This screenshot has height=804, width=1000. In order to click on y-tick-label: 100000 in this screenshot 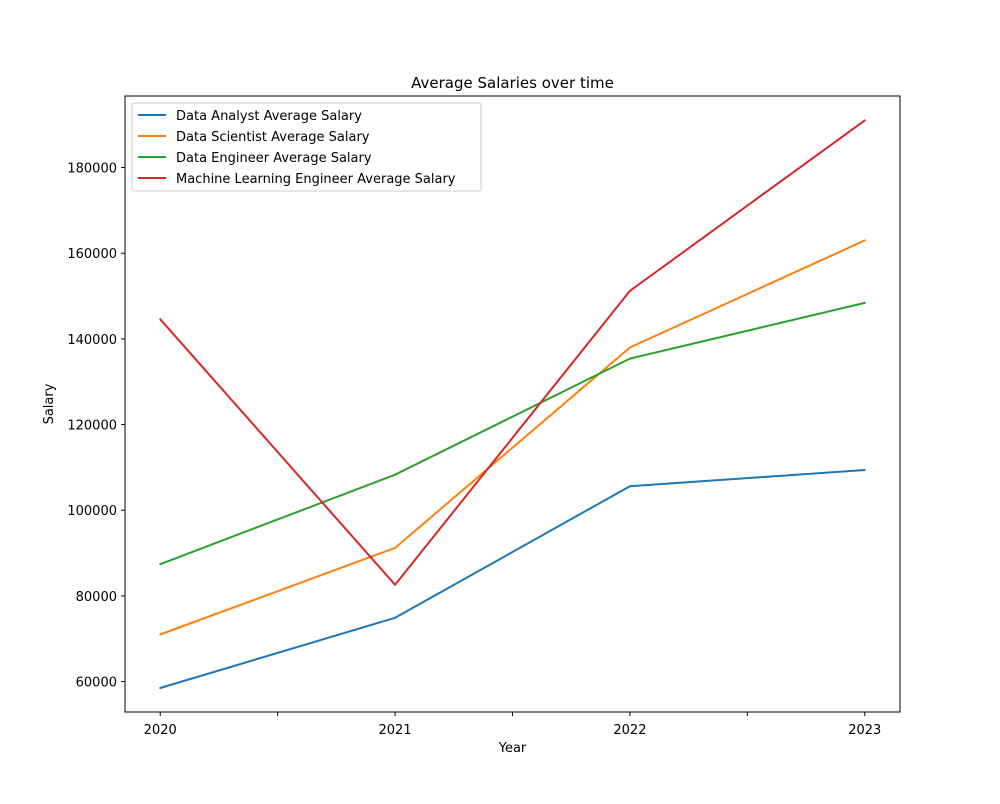, I will do `click(92, 511)`.